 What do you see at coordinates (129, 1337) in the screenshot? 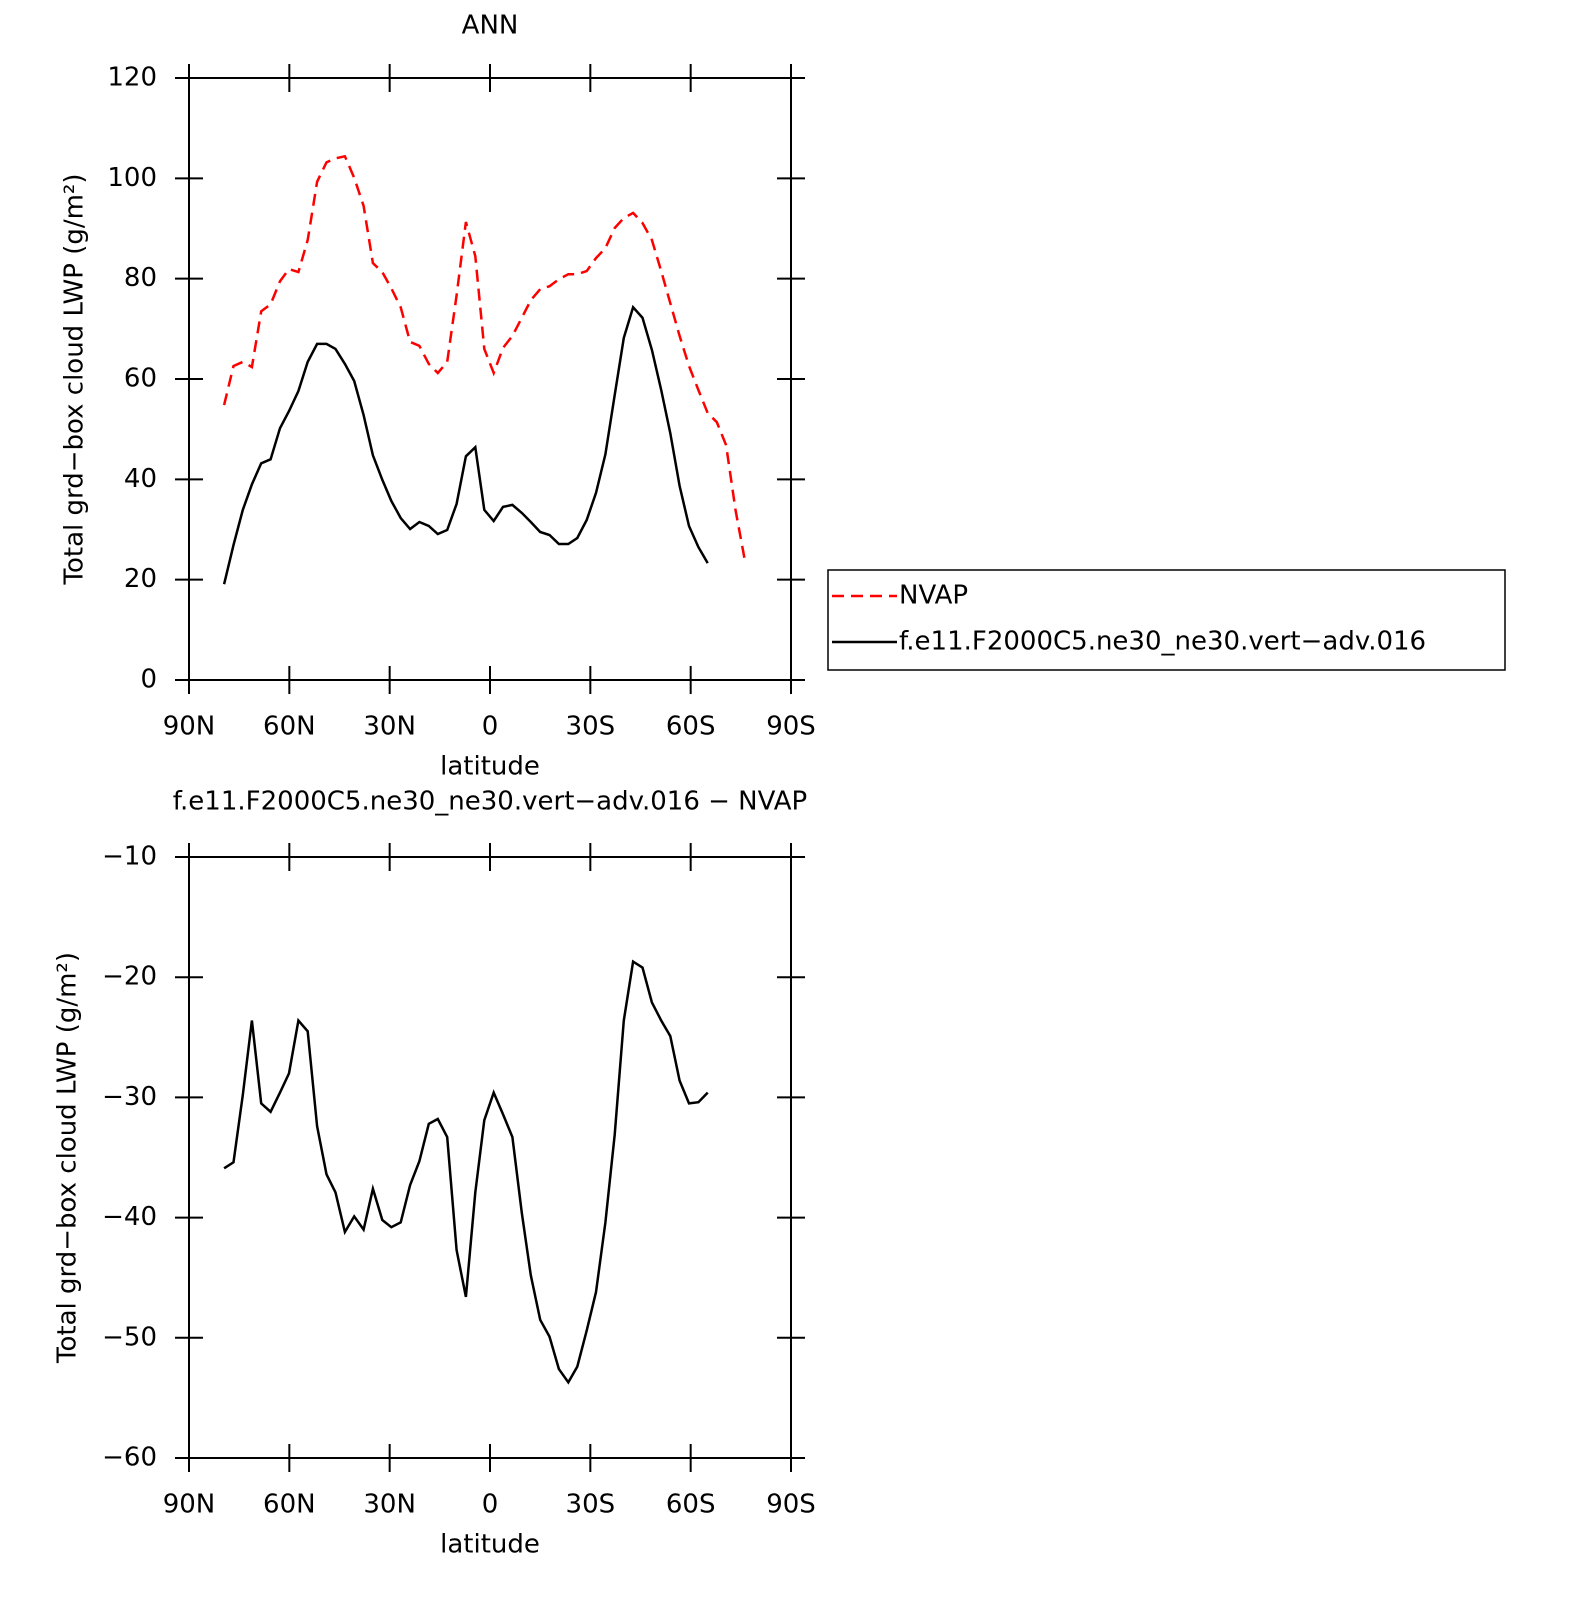
I see `y-tick-label: −50` at bounding box center [129, 1337].